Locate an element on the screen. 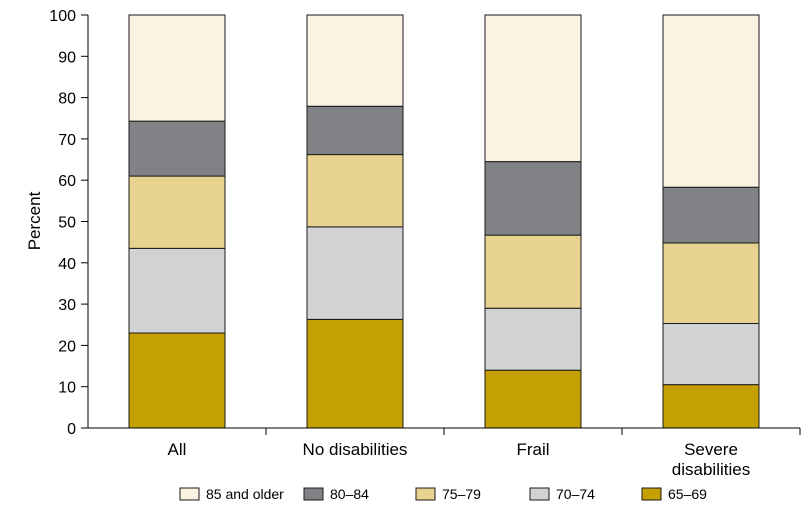 This screenshot has height=512, width=810. legend-label: 65–69 is located at coordinates (687, 494).